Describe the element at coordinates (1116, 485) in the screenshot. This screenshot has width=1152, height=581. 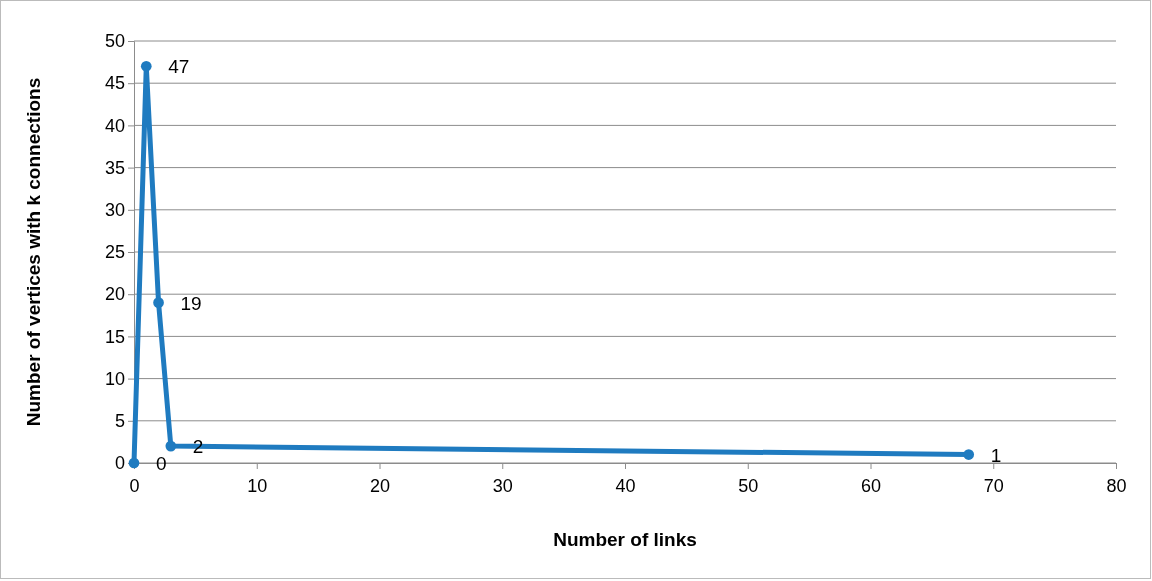
I see `x-tick-label: 80` at that location.